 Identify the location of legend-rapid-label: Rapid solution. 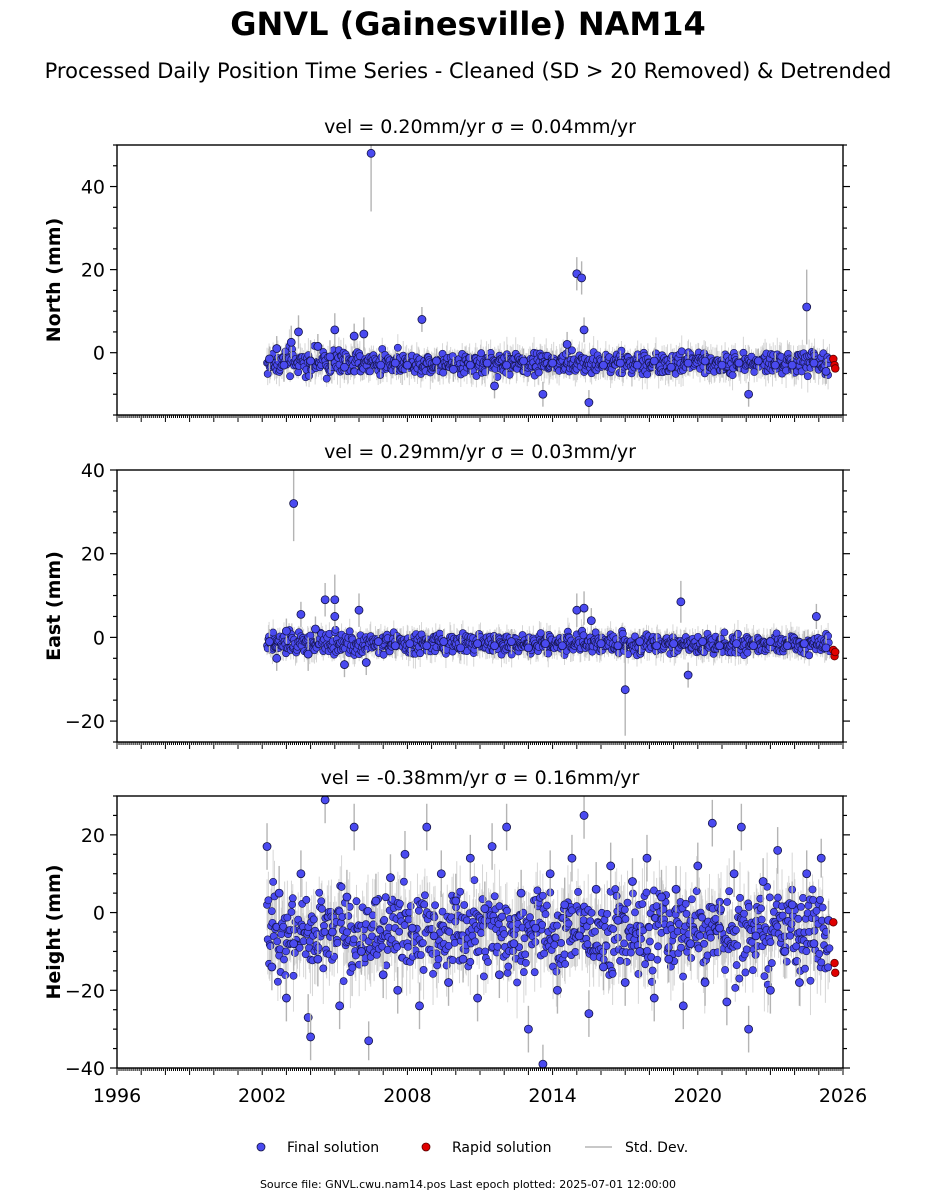
(502, 1148).